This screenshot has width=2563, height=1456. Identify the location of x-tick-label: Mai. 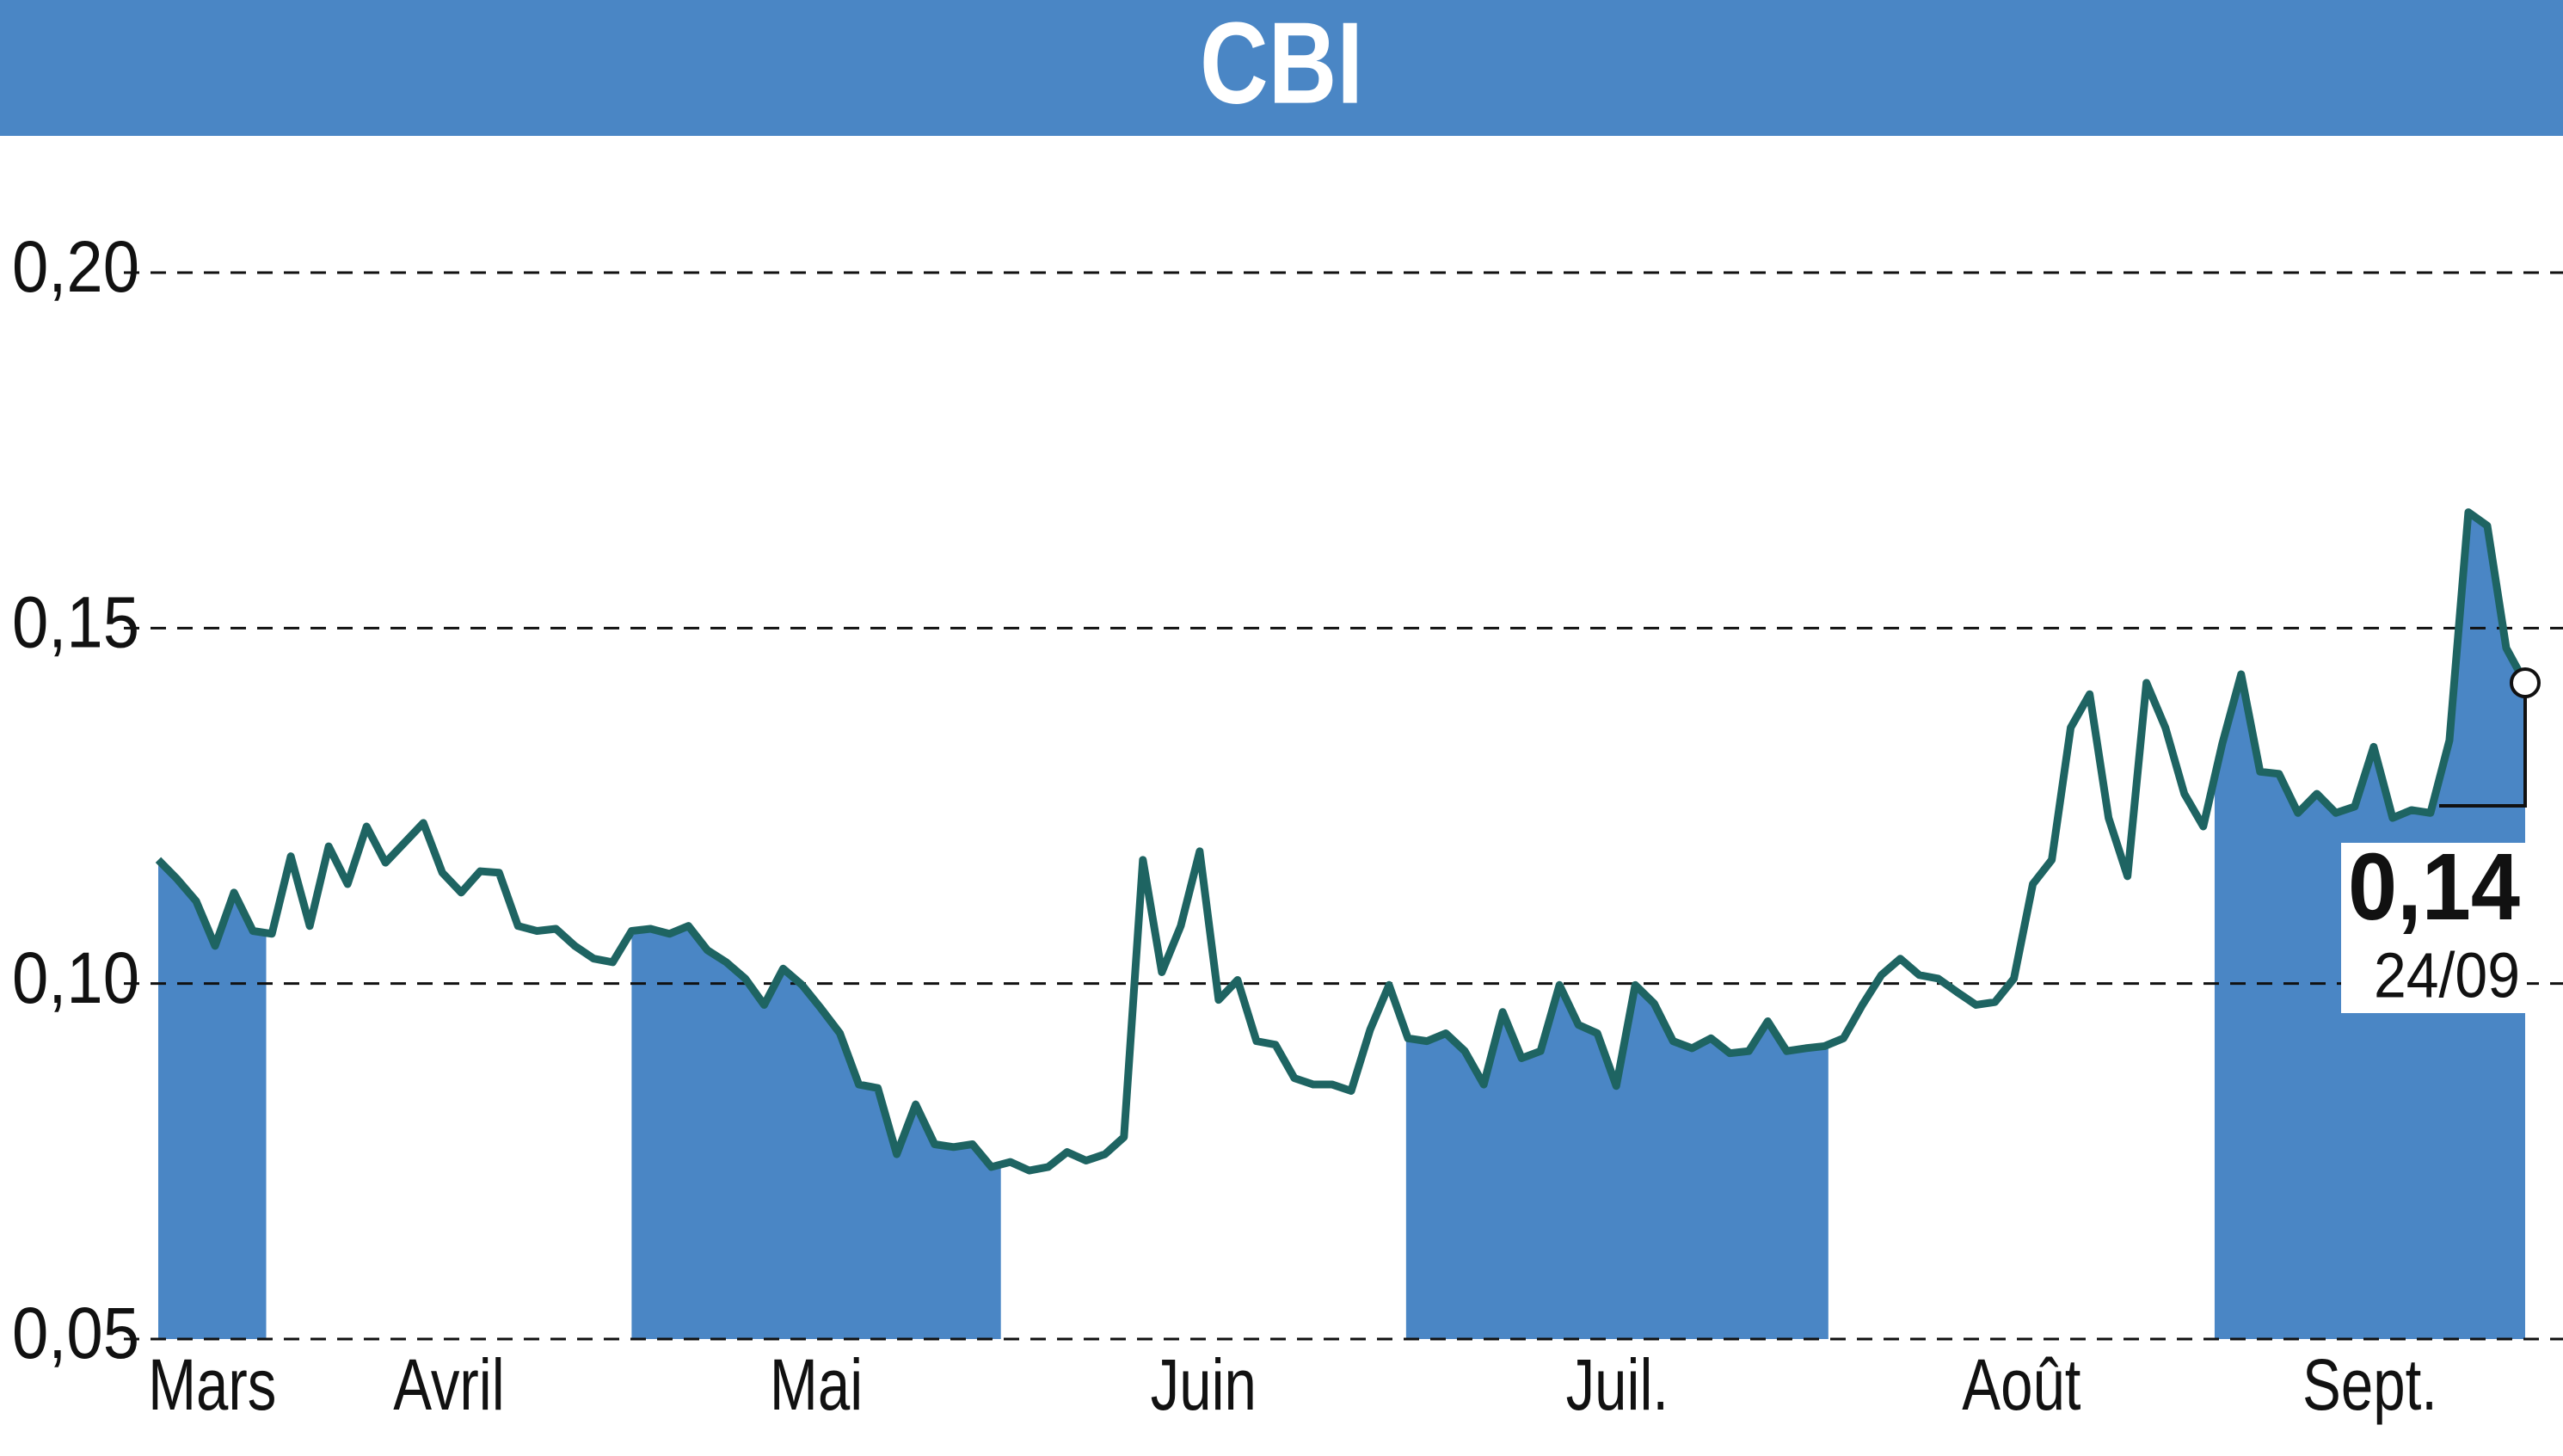
(816, 1386).